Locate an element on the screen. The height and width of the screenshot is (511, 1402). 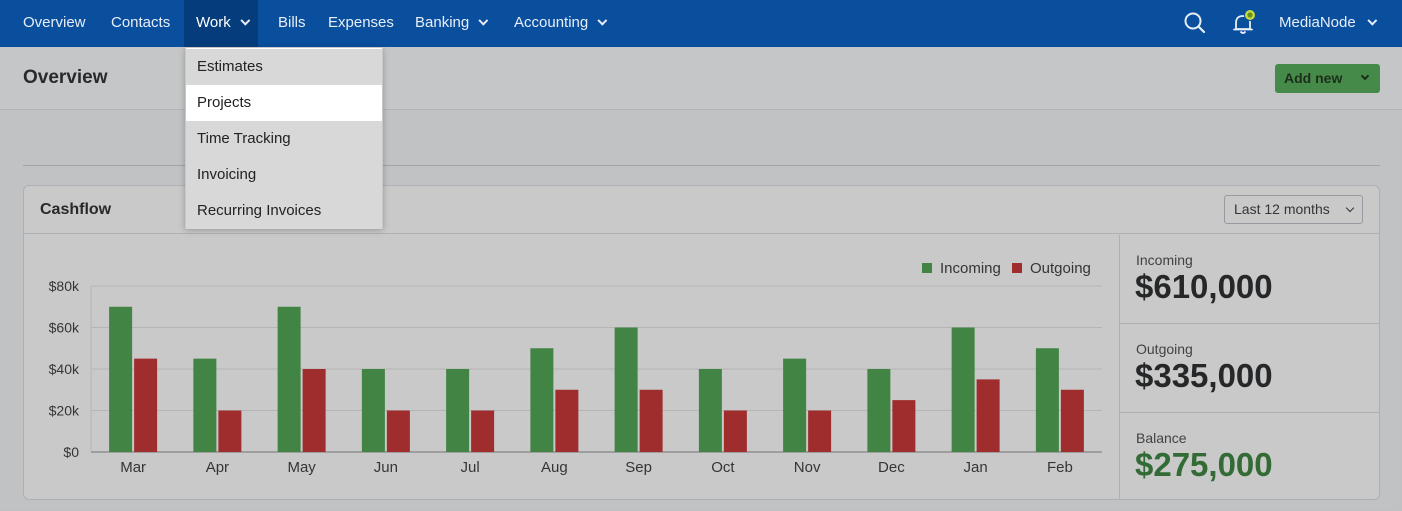
org-menu: MediaNode is located at coordinates (1328, 23).